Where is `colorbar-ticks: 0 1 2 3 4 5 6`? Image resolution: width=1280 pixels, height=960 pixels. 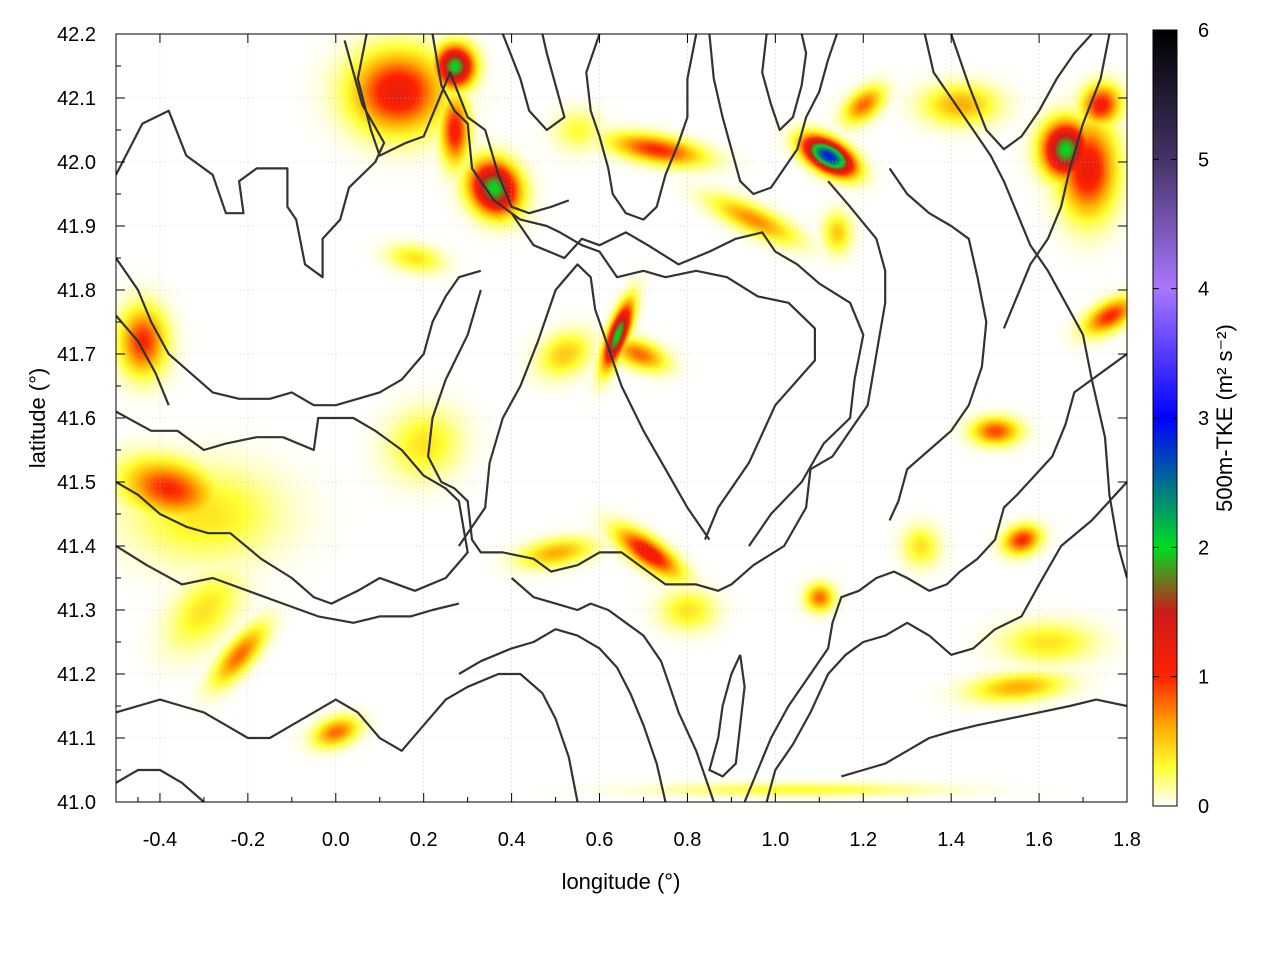
colorbar-ticks: 0 1 2 3 4 5 6 is located at coordinates (1181, 419).